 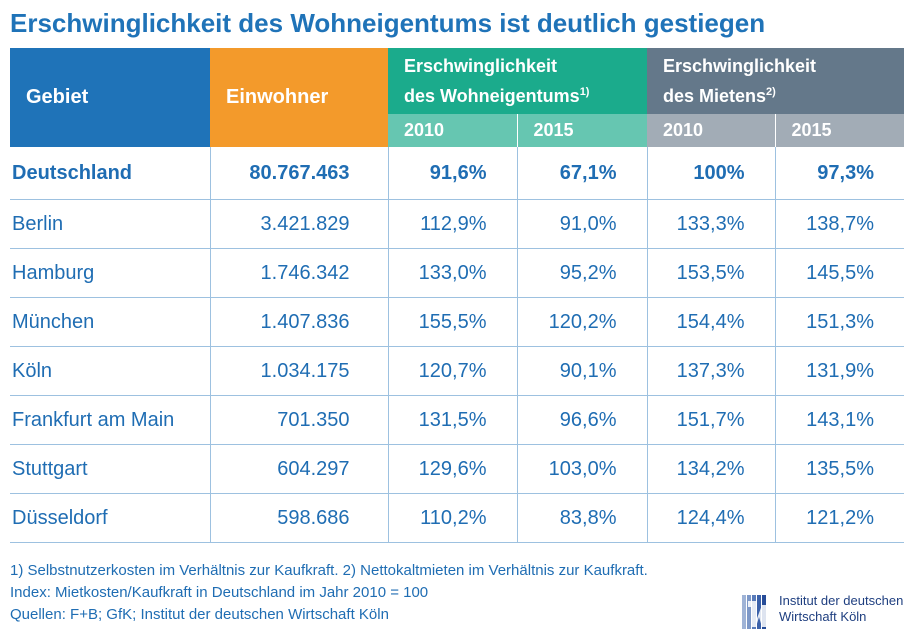 What do you see at coordinates (710, 224) in the screenshot?
I see `row-rent-2010: 133,3%` at bounding box center [710, 224].